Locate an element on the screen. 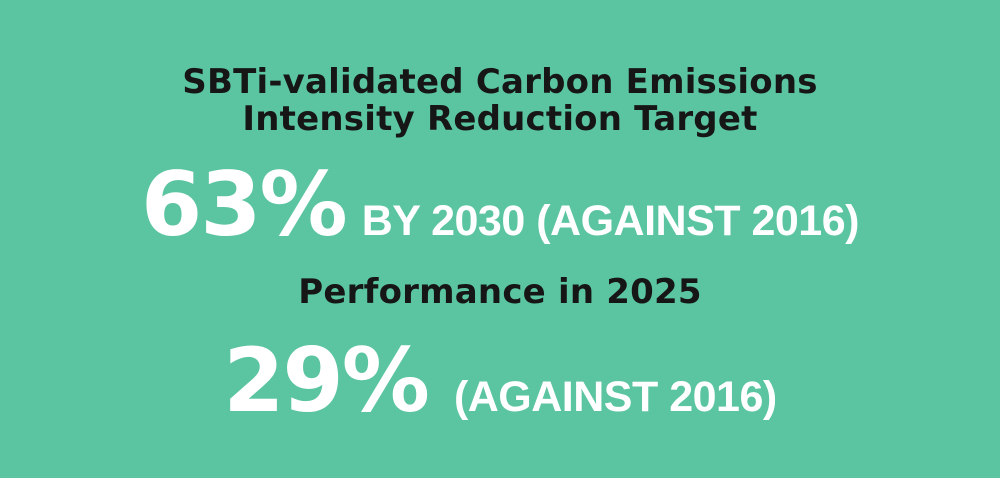  performance-baseline-label: (AGAINST 2016) is located at coordinates (615, 397).